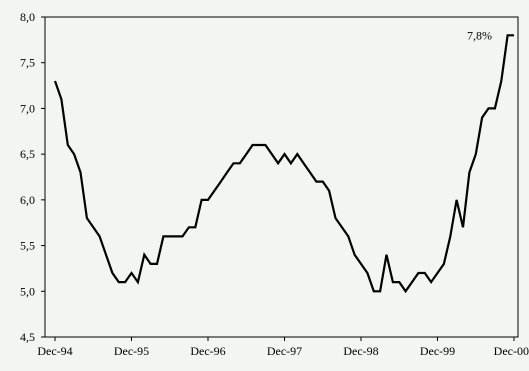 The width and height of the screenshot is (529, 371). I want to click on y-tick-label: 5,5, so click(27, 246).